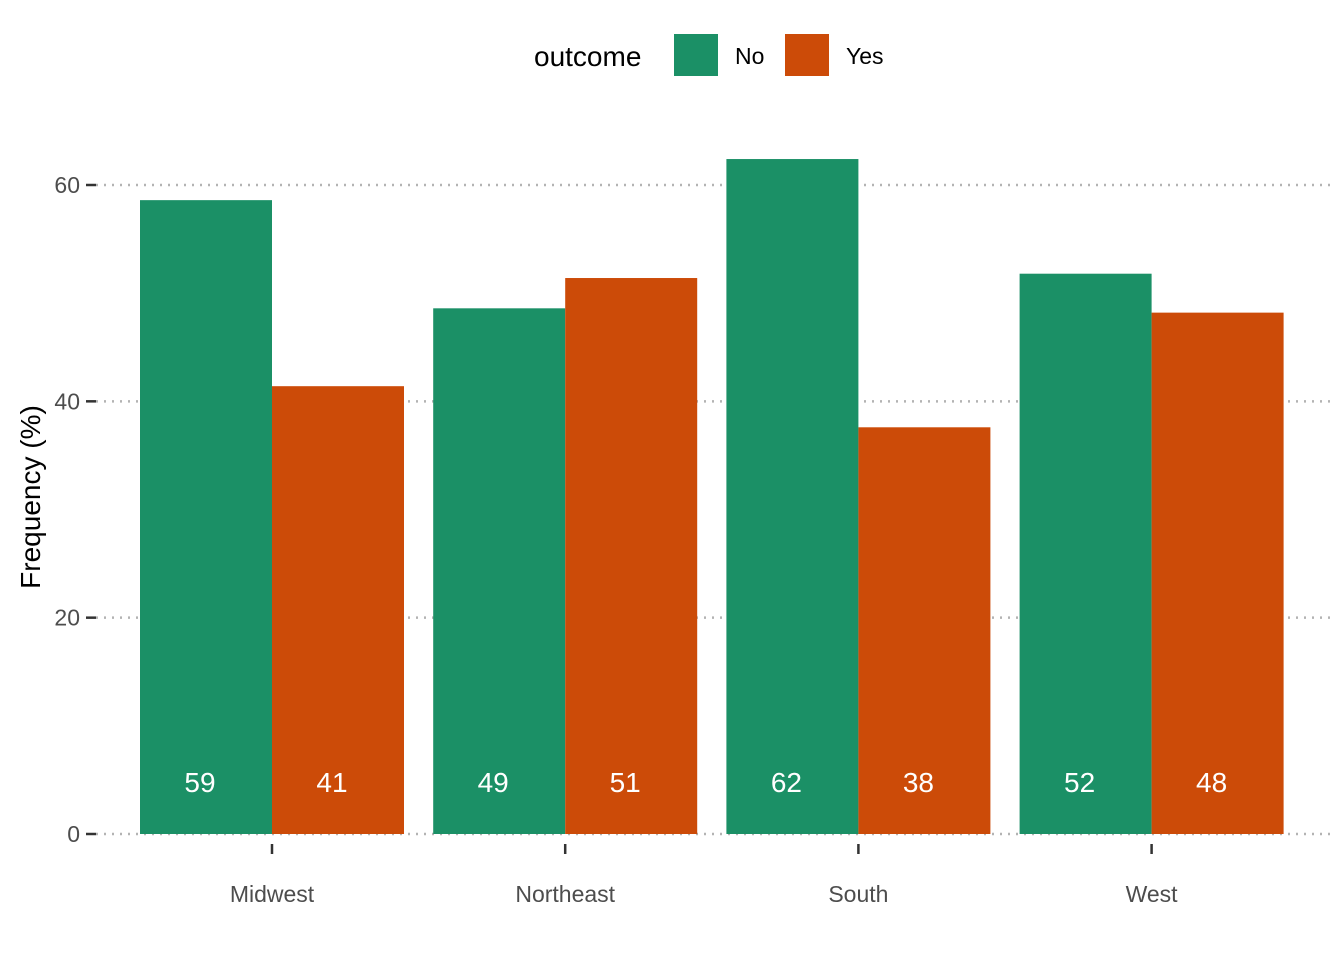  Describe the element at coordinates (1079, 782) in the screenshot. I see `data-label: 52` at that location.